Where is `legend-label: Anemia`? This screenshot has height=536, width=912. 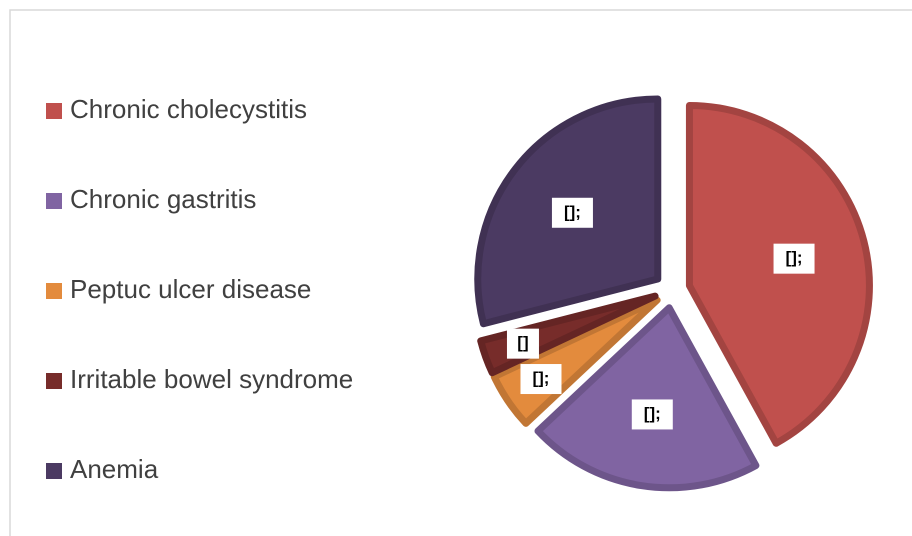
legend-label: Anemia is located at coordinates (114, 469).